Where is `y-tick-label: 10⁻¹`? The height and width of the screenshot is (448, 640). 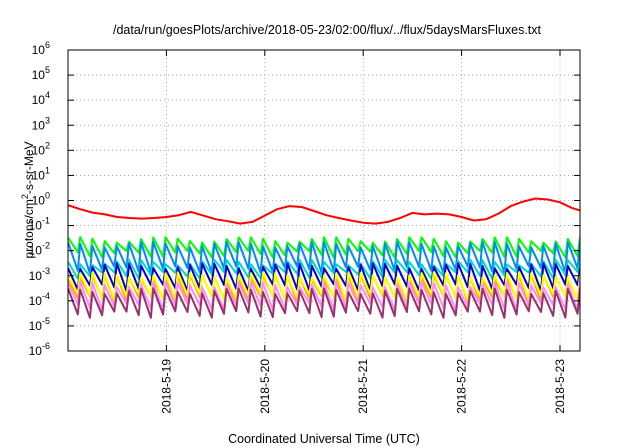
y-tick-label: 10⁻¹ is located at coordinates (39, 224).